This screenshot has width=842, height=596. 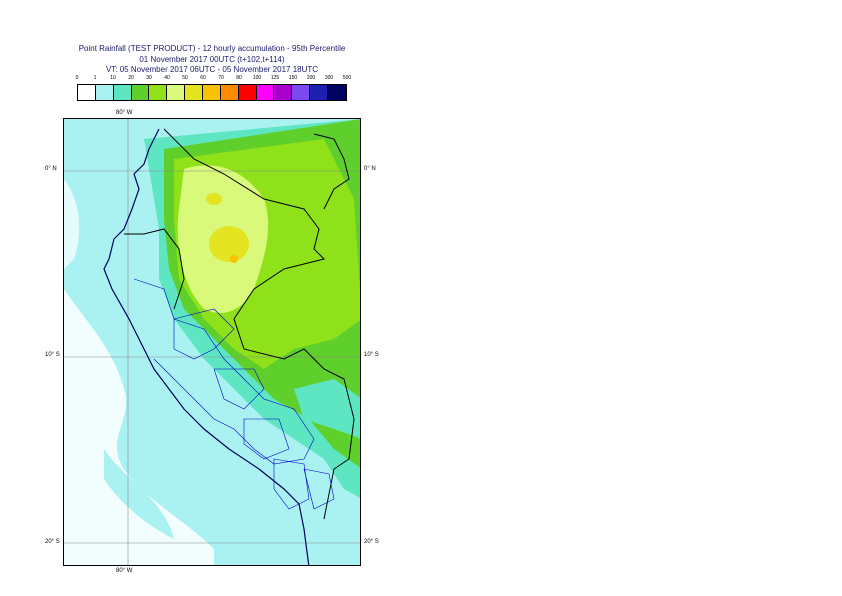 I want to click on legend-tick-label: 300, so click(x=329, y=78).